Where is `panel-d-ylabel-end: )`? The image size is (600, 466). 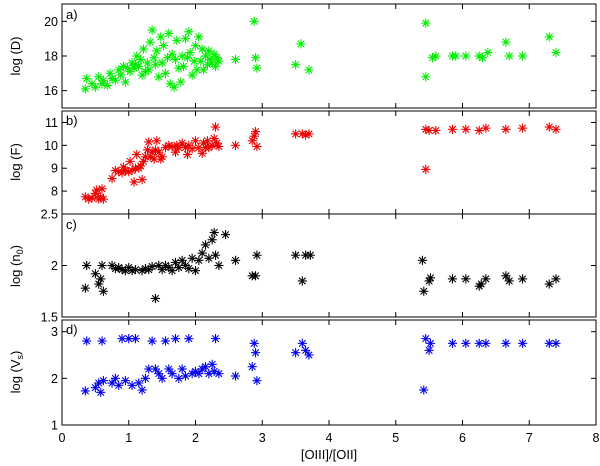 panel-d-ylabel-end: ) is located at coordinates (15, 353).